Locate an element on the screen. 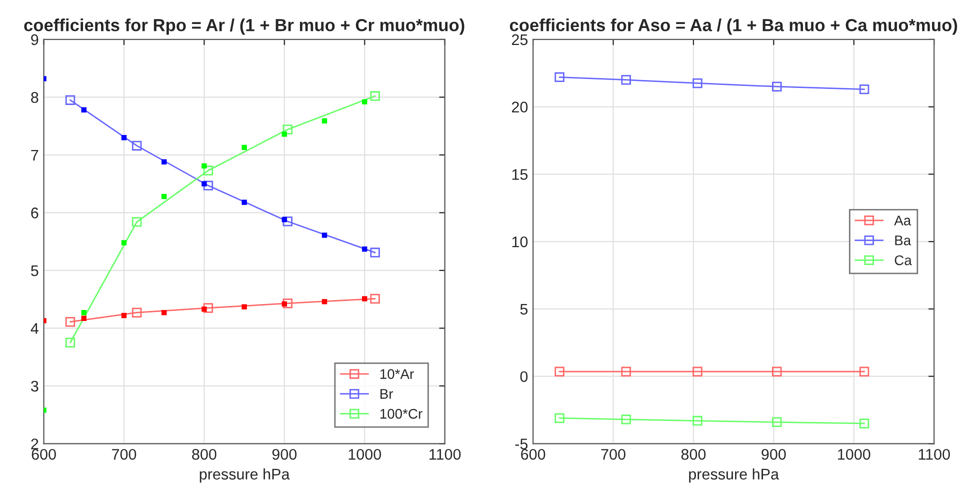 The width and height of the screenshot is (973, 493). y-tick-label: 7 is located at coordinates (34, 155).